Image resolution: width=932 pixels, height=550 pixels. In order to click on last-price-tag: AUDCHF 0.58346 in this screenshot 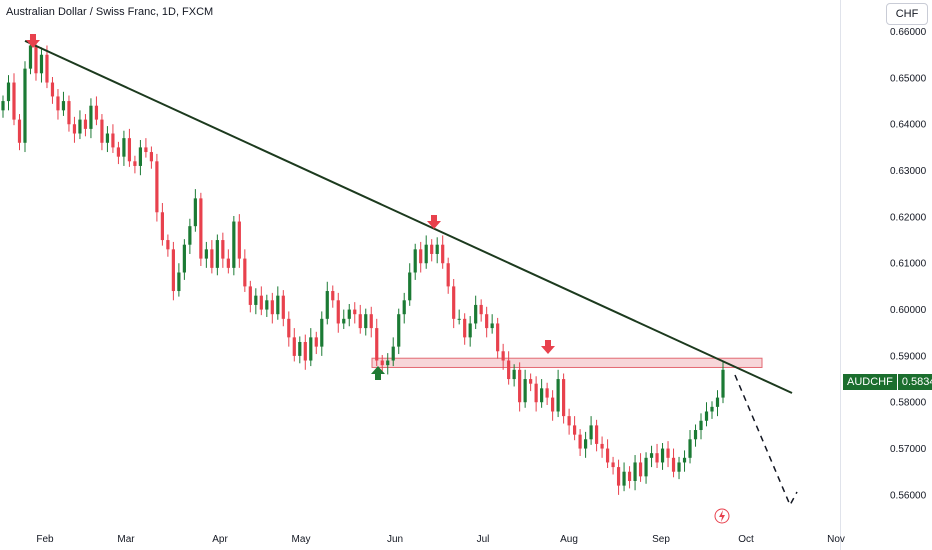, I will do `click(887, 382)`.